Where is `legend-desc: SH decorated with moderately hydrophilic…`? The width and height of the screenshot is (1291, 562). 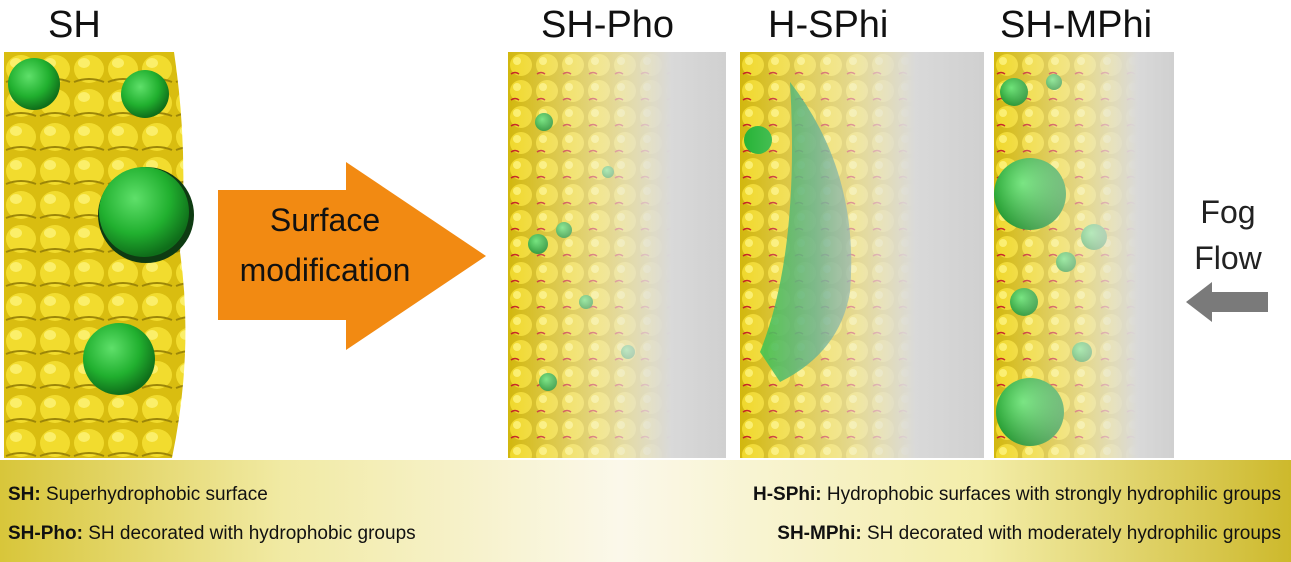
legend-desc: SH decorated with moderately hydrophilic… is located at coordinates (1071, 533).